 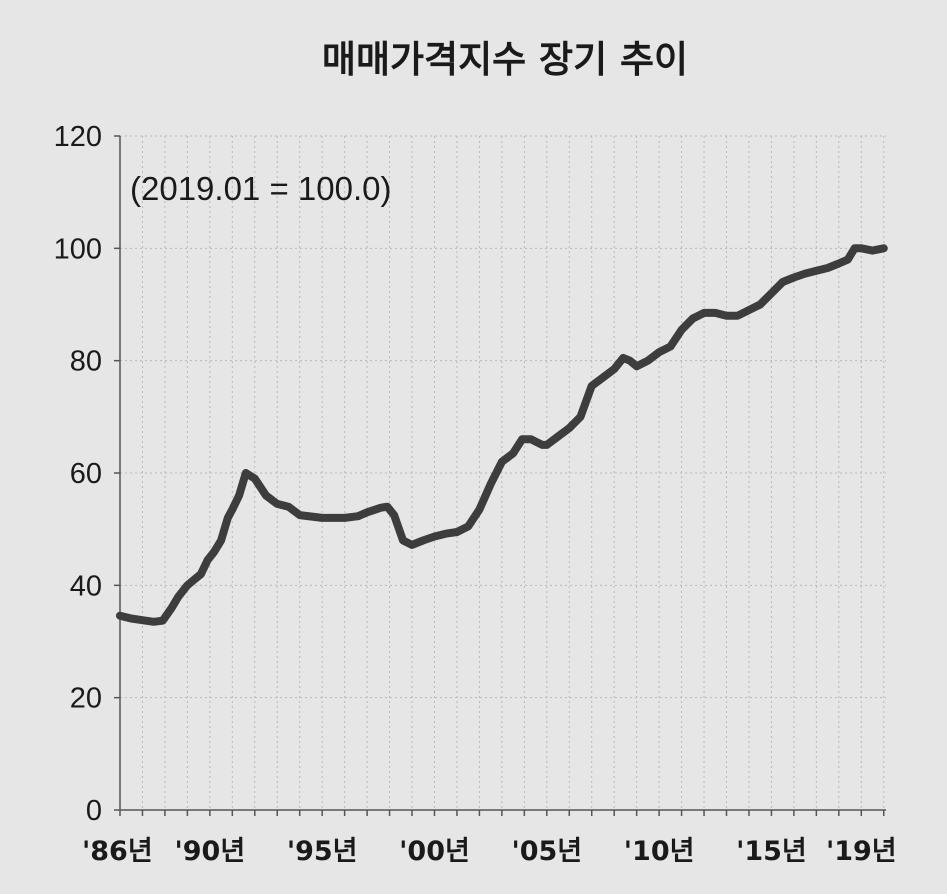 I want to click on x-tick-label: '15년, so click(x=771, y=851).